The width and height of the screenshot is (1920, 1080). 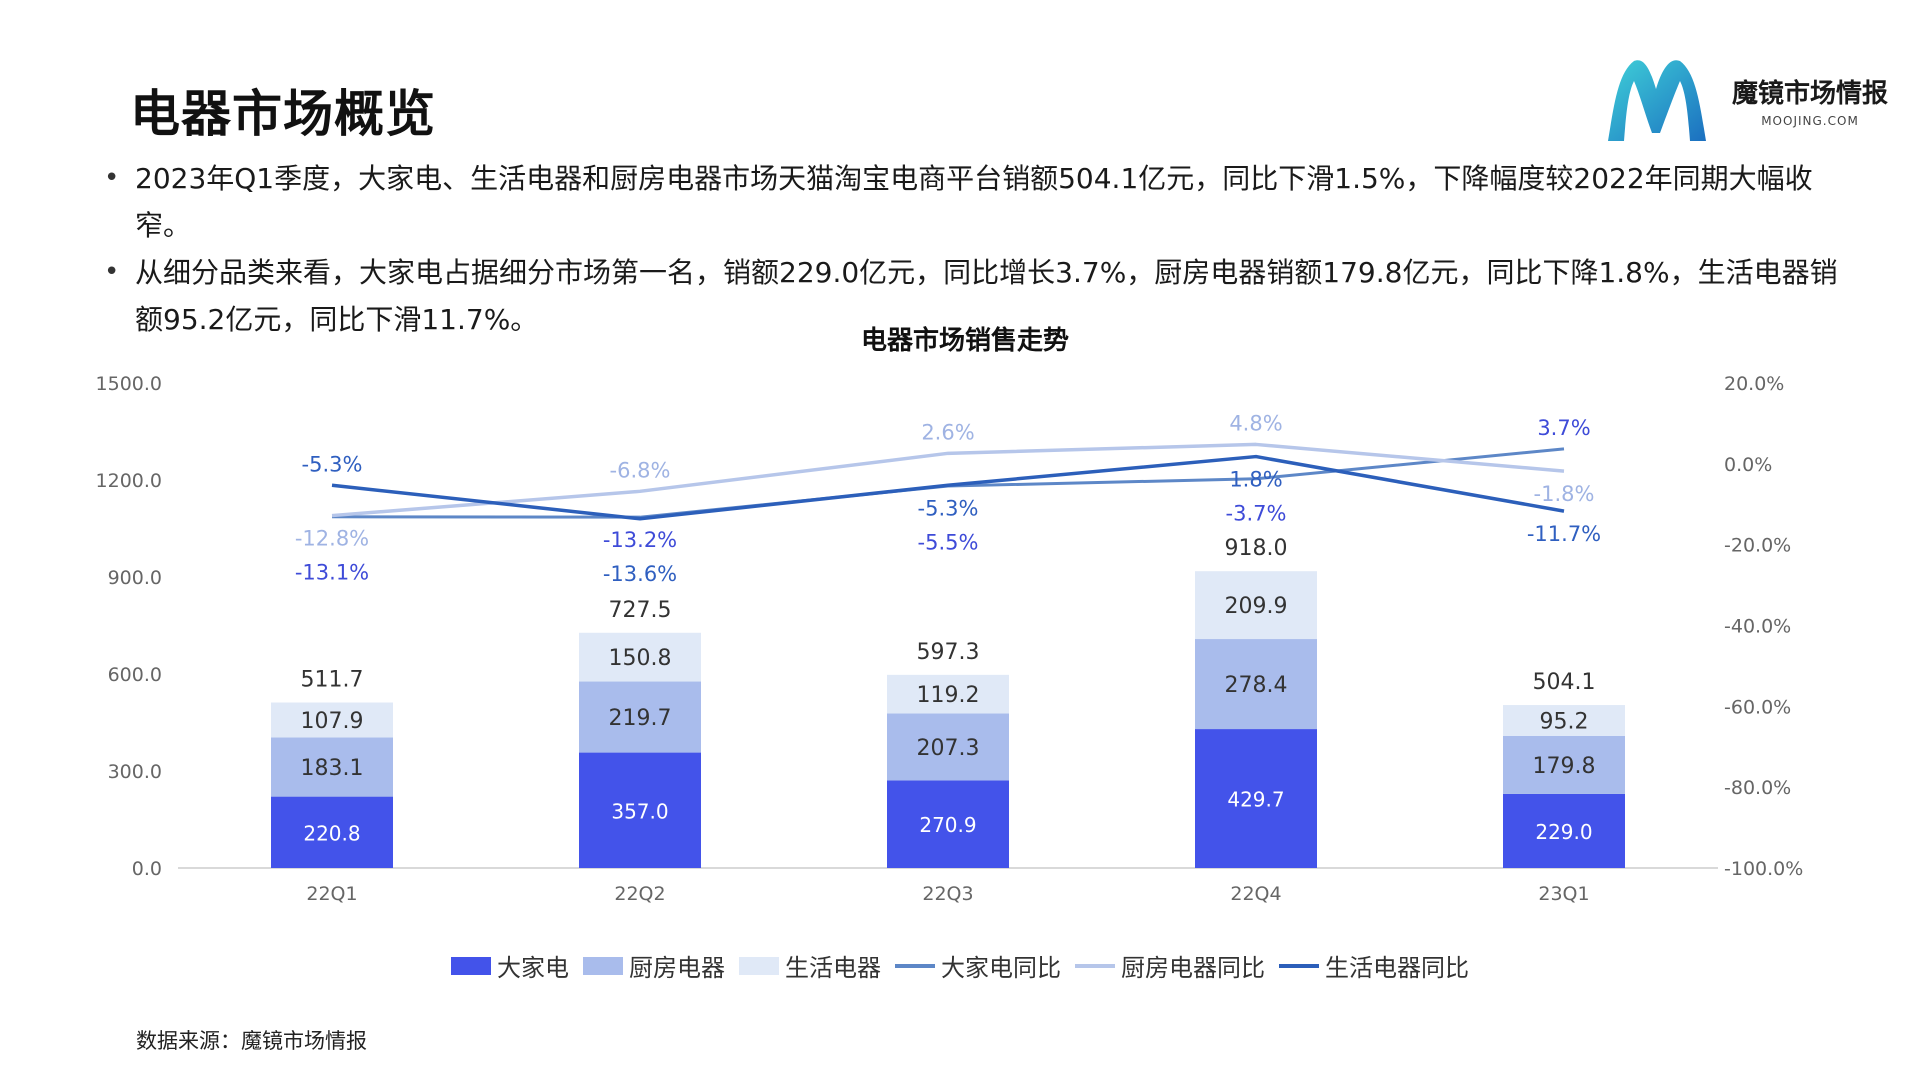 What do you see at coordinates (1757, 707) in the screenshot?
I see `right-axis-tick-label: -60.0%` at bounding box center [1757, 707].